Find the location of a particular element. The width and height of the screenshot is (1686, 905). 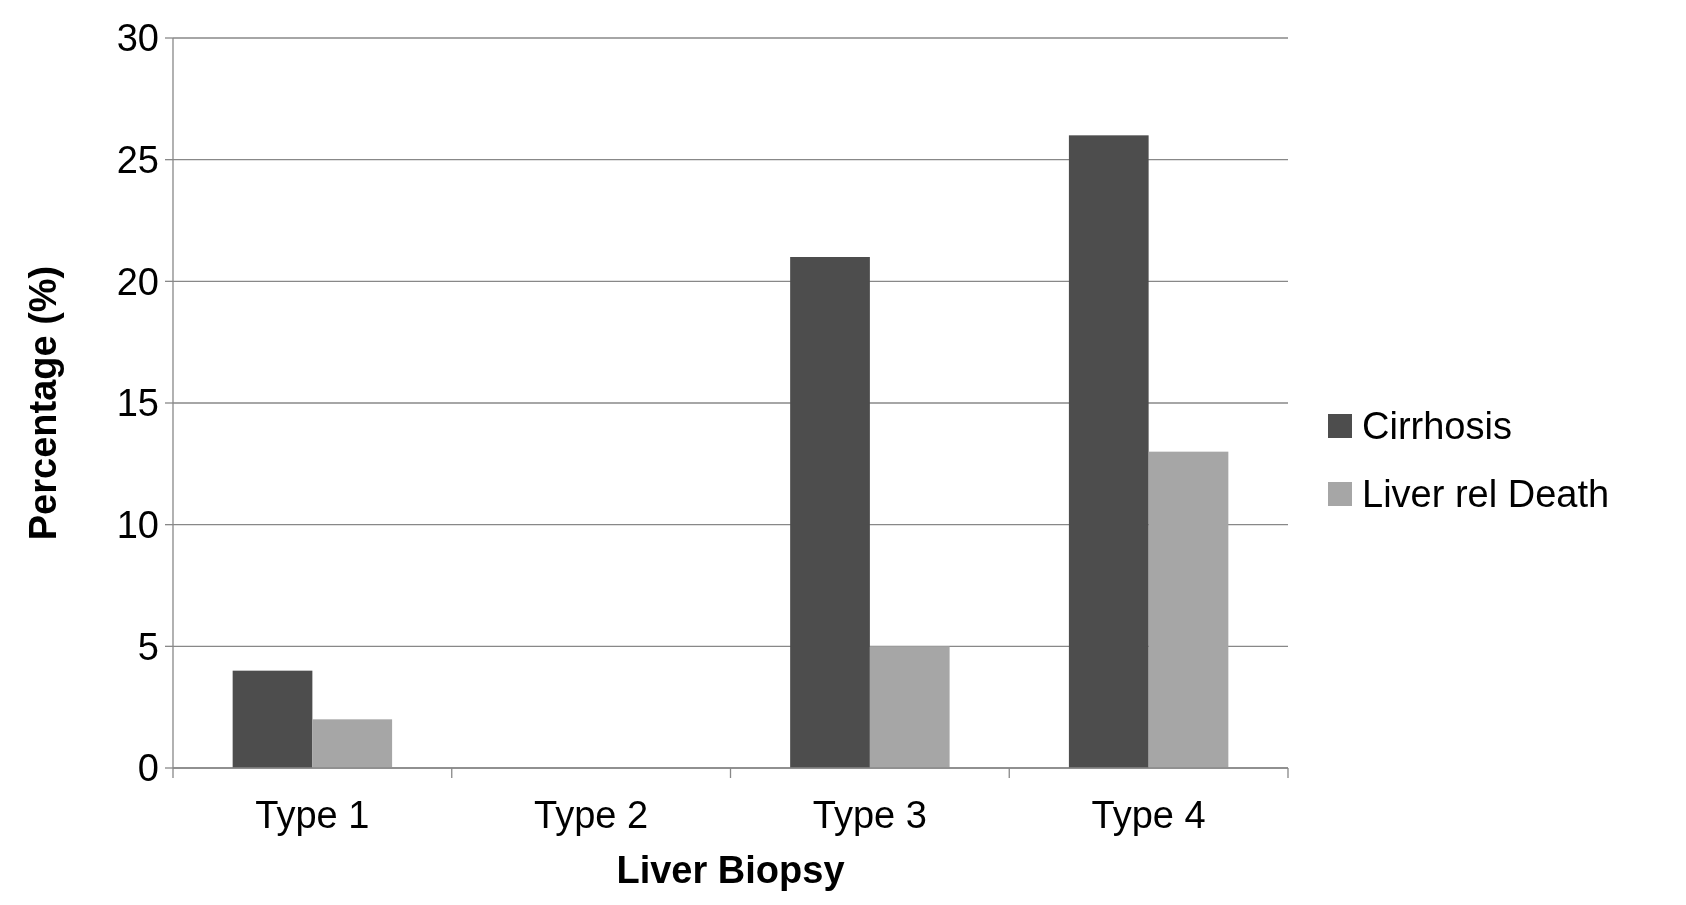

y-tick-label: 15 is located at coordinates (137, 403).